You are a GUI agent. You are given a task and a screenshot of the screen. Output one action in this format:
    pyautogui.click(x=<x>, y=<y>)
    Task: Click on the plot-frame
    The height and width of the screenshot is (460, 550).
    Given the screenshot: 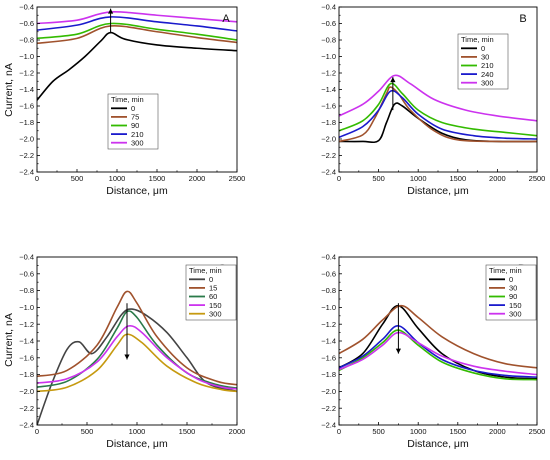 What is the action you would take?
    pyautogui.click(x=438, y=89)
    